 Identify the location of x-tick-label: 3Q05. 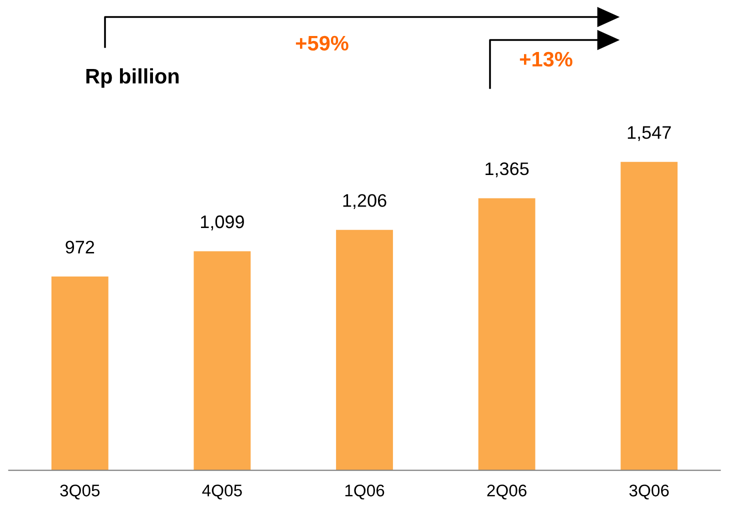
(80, 492).